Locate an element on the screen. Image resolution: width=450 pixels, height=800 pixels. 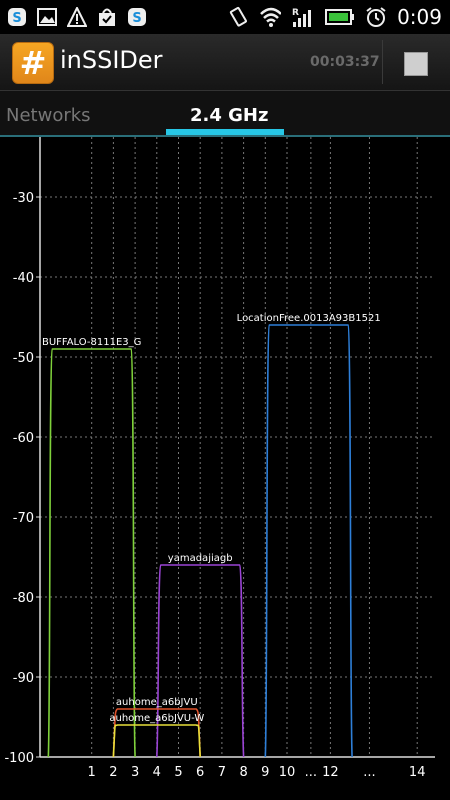
y-tick-label: -70 is located at coordinates (23, 518).